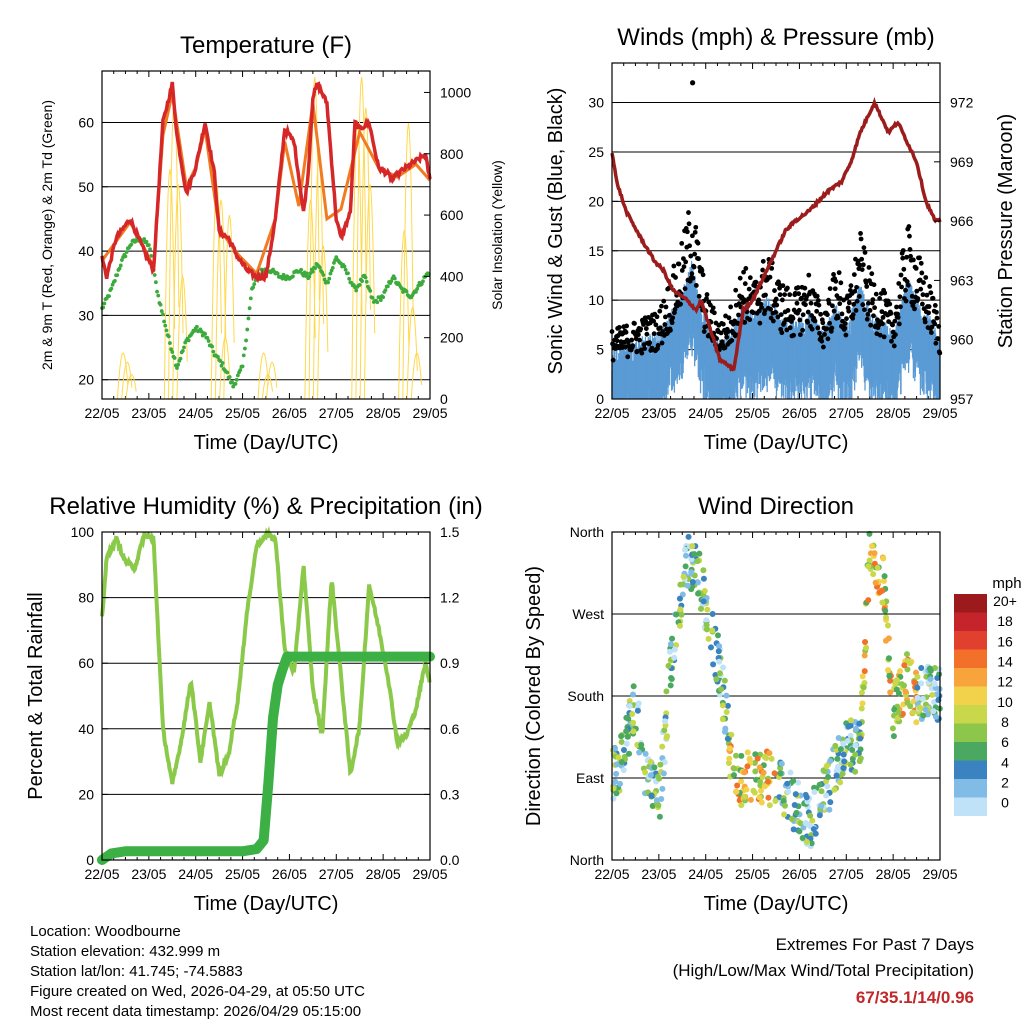 The height and width of the screenshot is (1024, 1024). Describe the element at coordinates (775, 37) in the screenshot. I see `chart-title: Winds (mph) & Pressure (mb)` at that location.